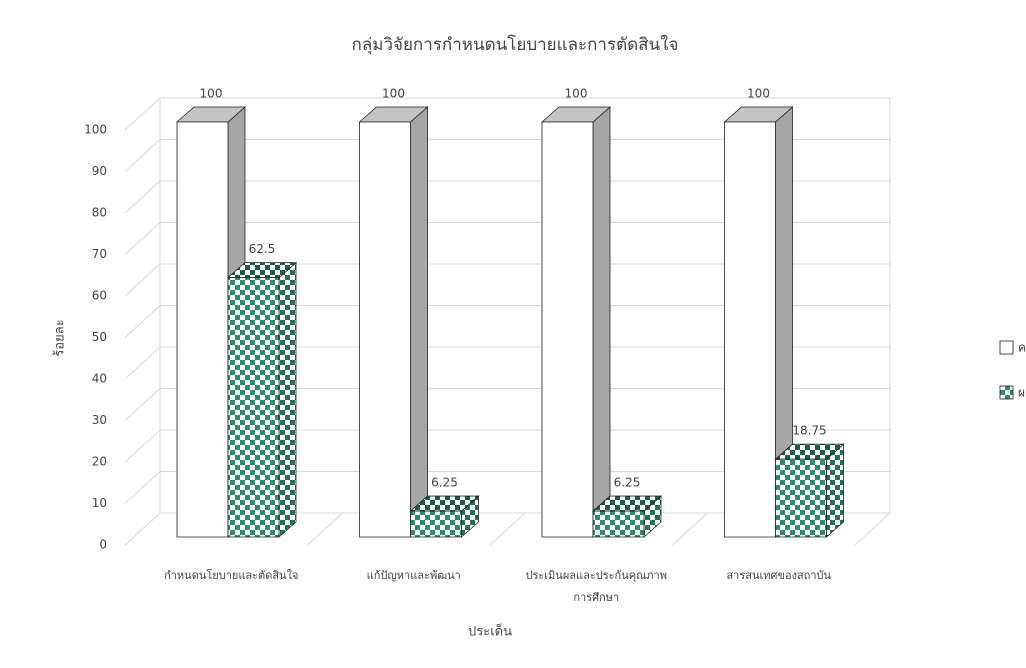 This screenshot has height=668, width=1026. What do you see at coordinates (809, 431) in the screenshot?
I see `data-label: 18.75` at bounding box center [809, 431].